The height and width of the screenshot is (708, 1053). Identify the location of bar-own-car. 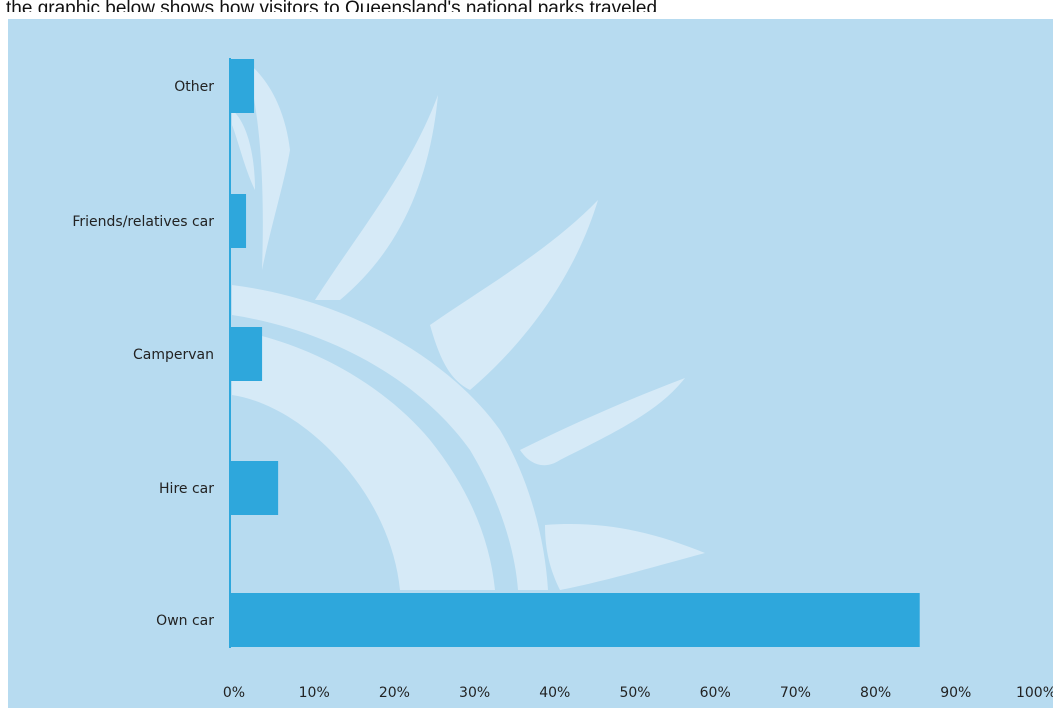
(575, 620).